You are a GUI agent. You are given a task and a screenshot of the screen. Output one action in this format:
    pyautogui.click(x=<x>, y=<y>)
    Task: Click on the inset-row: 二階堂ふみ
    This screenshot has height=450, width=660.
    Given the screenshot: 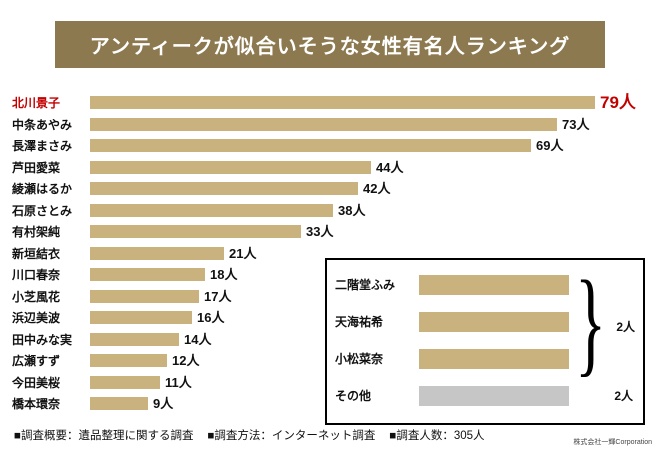 What is the action you would take?
    pyautogui.click(x=485, y=284)
    